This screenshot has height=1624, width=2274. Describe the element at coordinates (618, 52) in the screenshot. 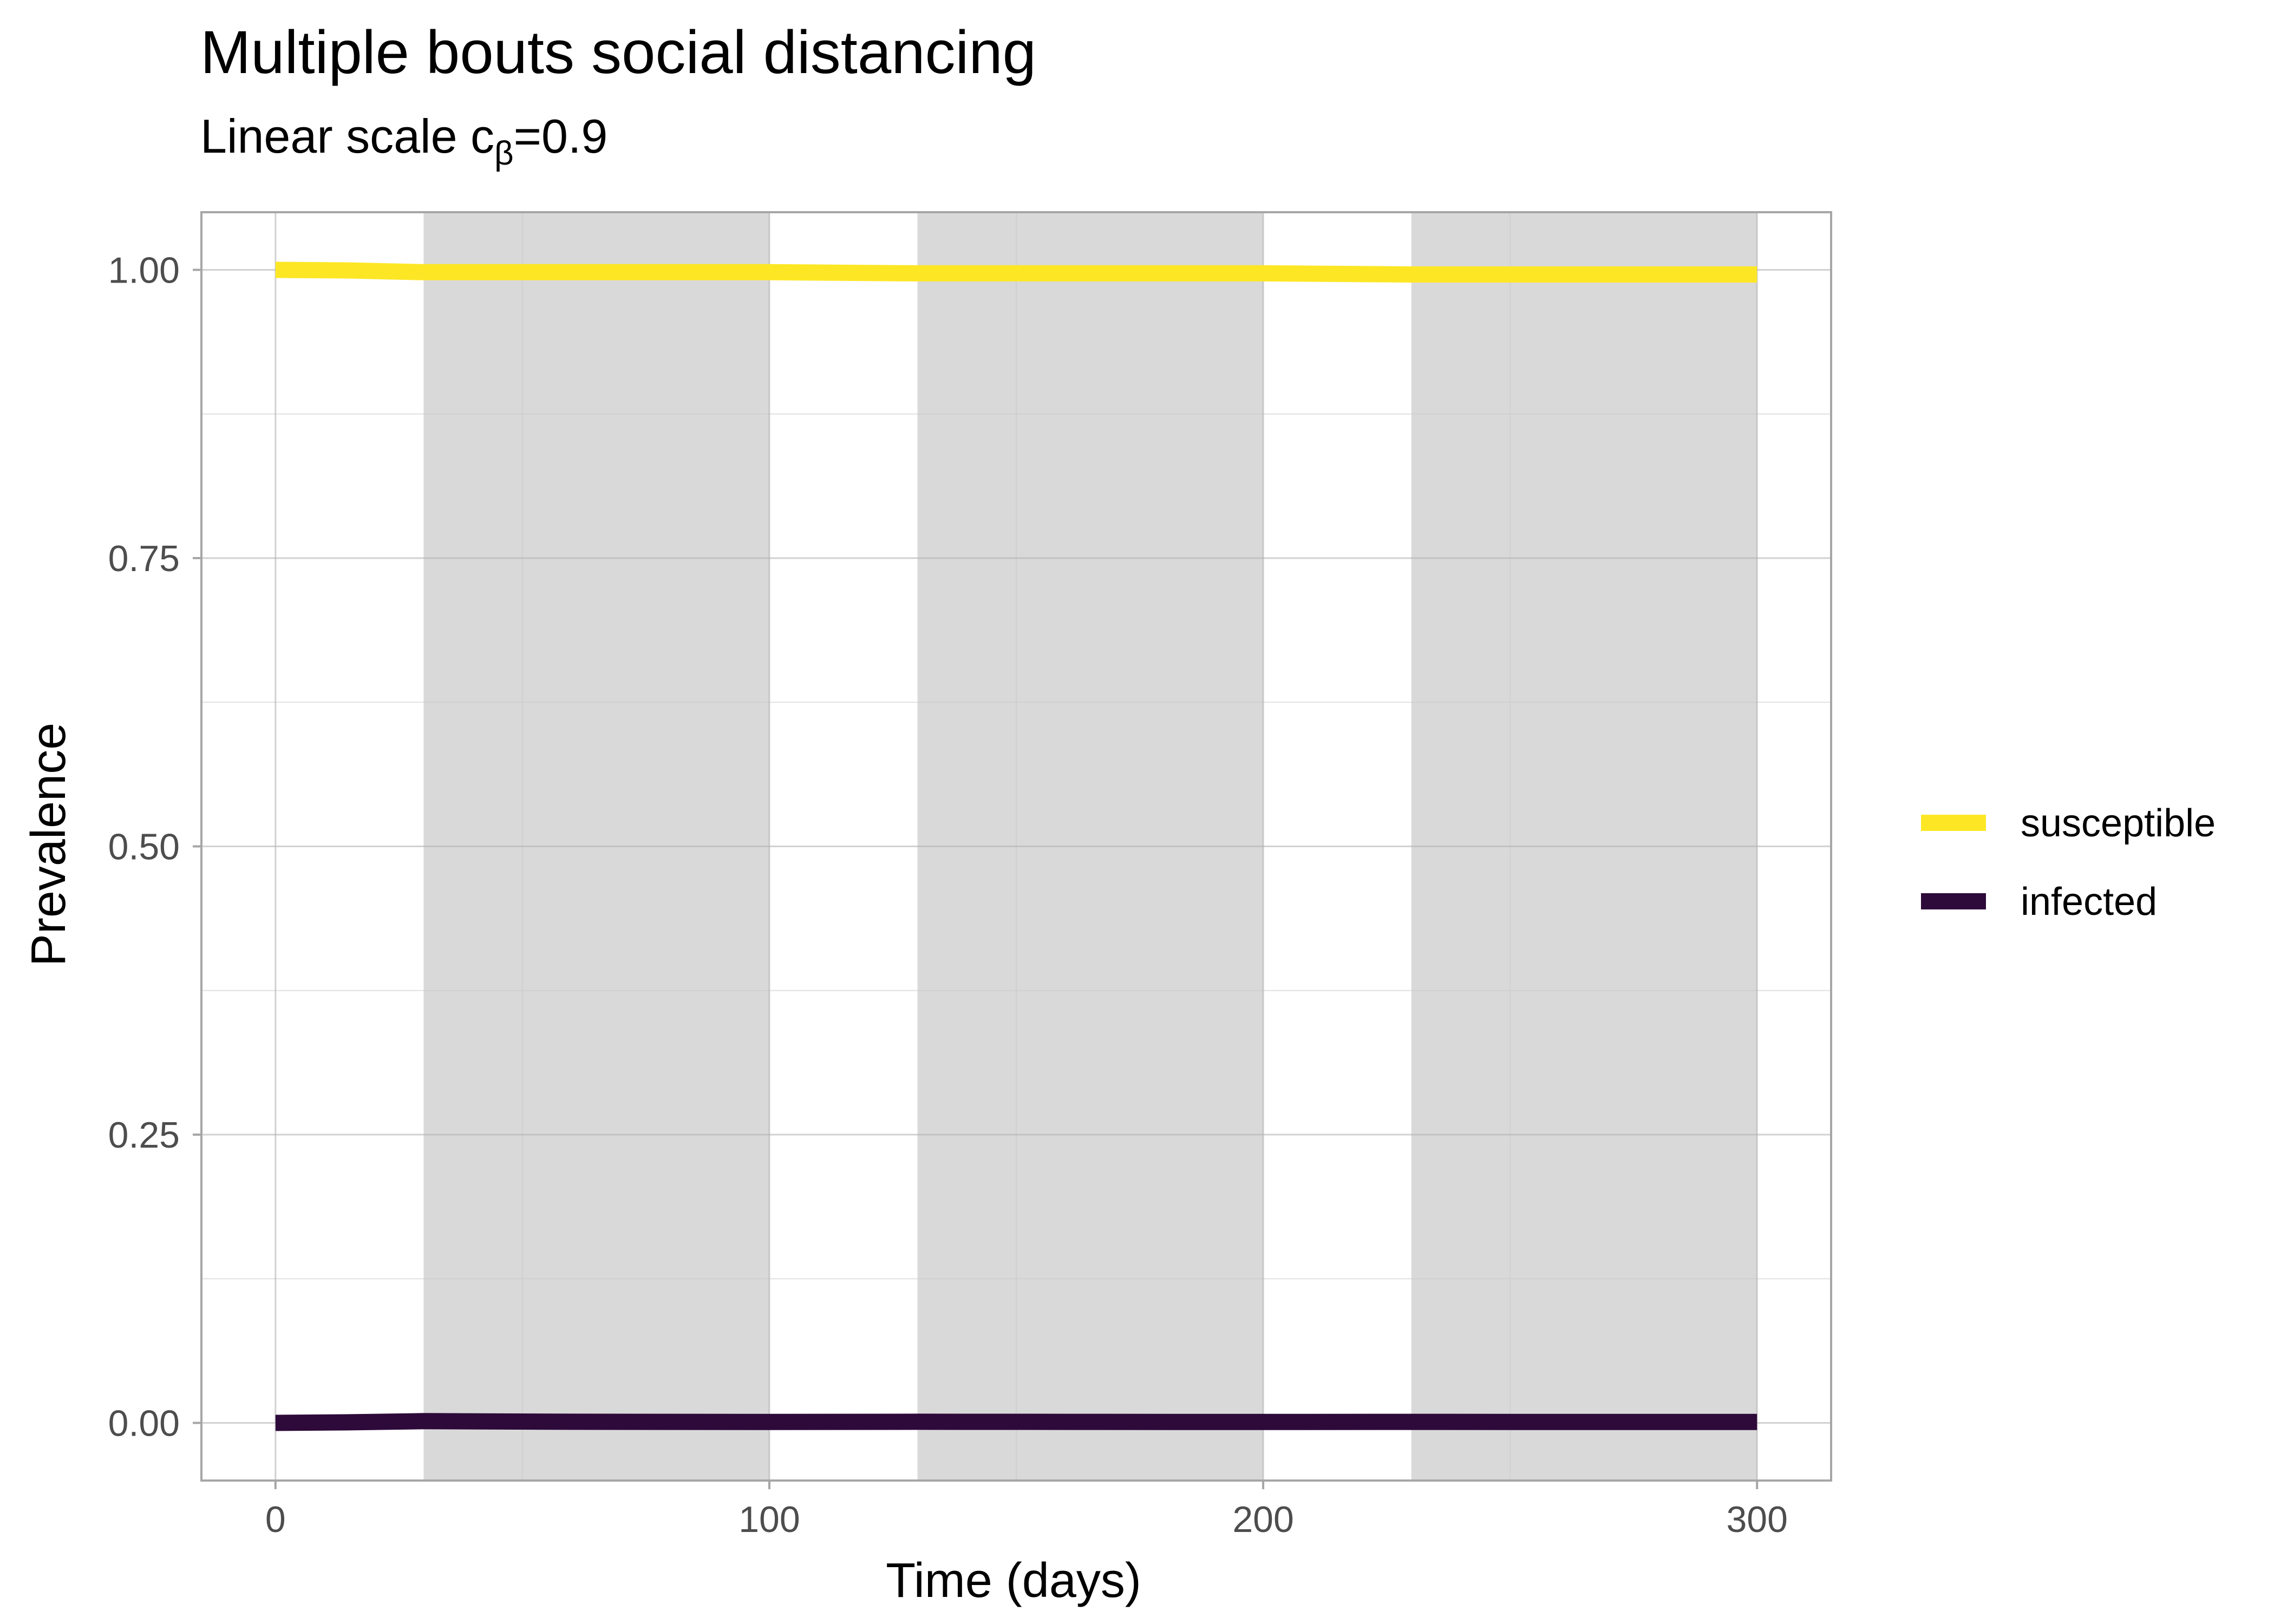

I see `chart-title: Multiple bouts social distancing` at that location.